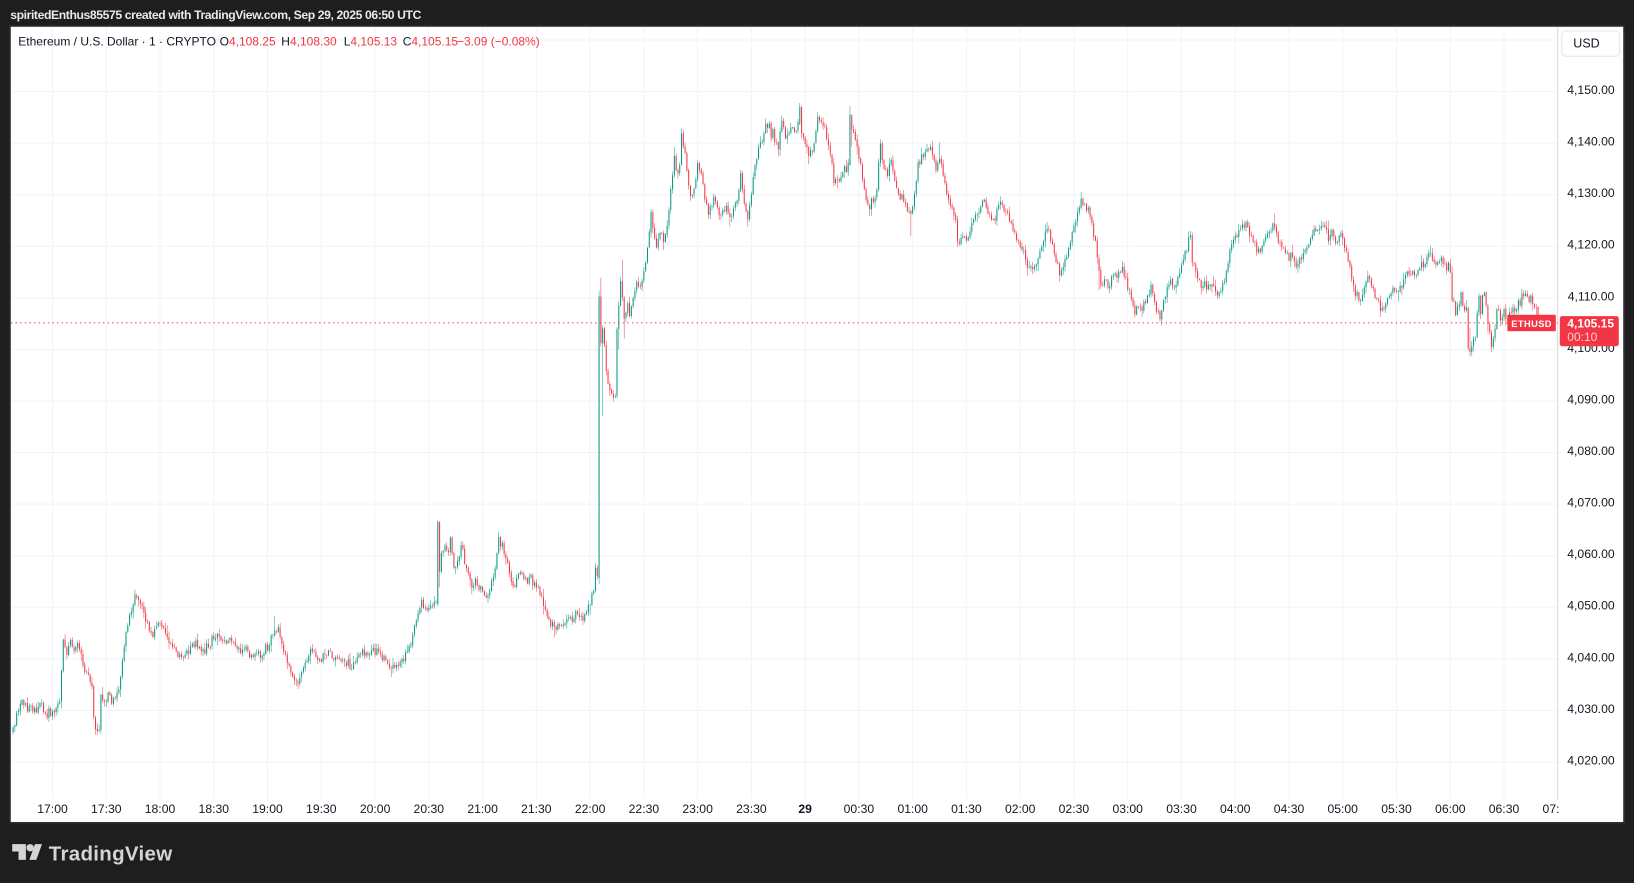  I want to click on svg-text: 21:30, so click(536, 809).